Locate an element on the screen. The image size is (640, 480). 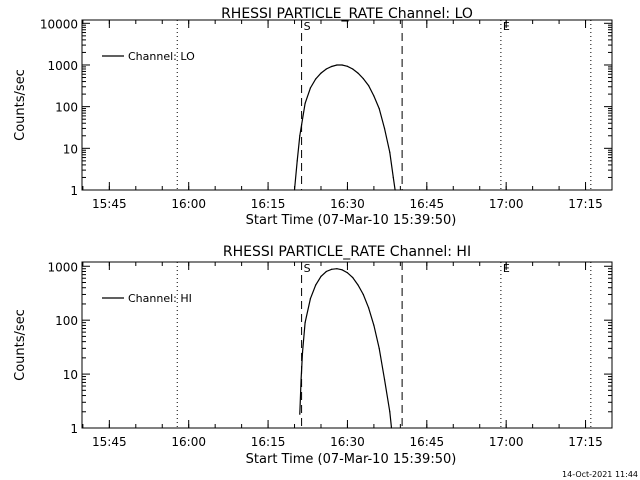
y-tick-label: 10000 is located at coordinates (59, 24).